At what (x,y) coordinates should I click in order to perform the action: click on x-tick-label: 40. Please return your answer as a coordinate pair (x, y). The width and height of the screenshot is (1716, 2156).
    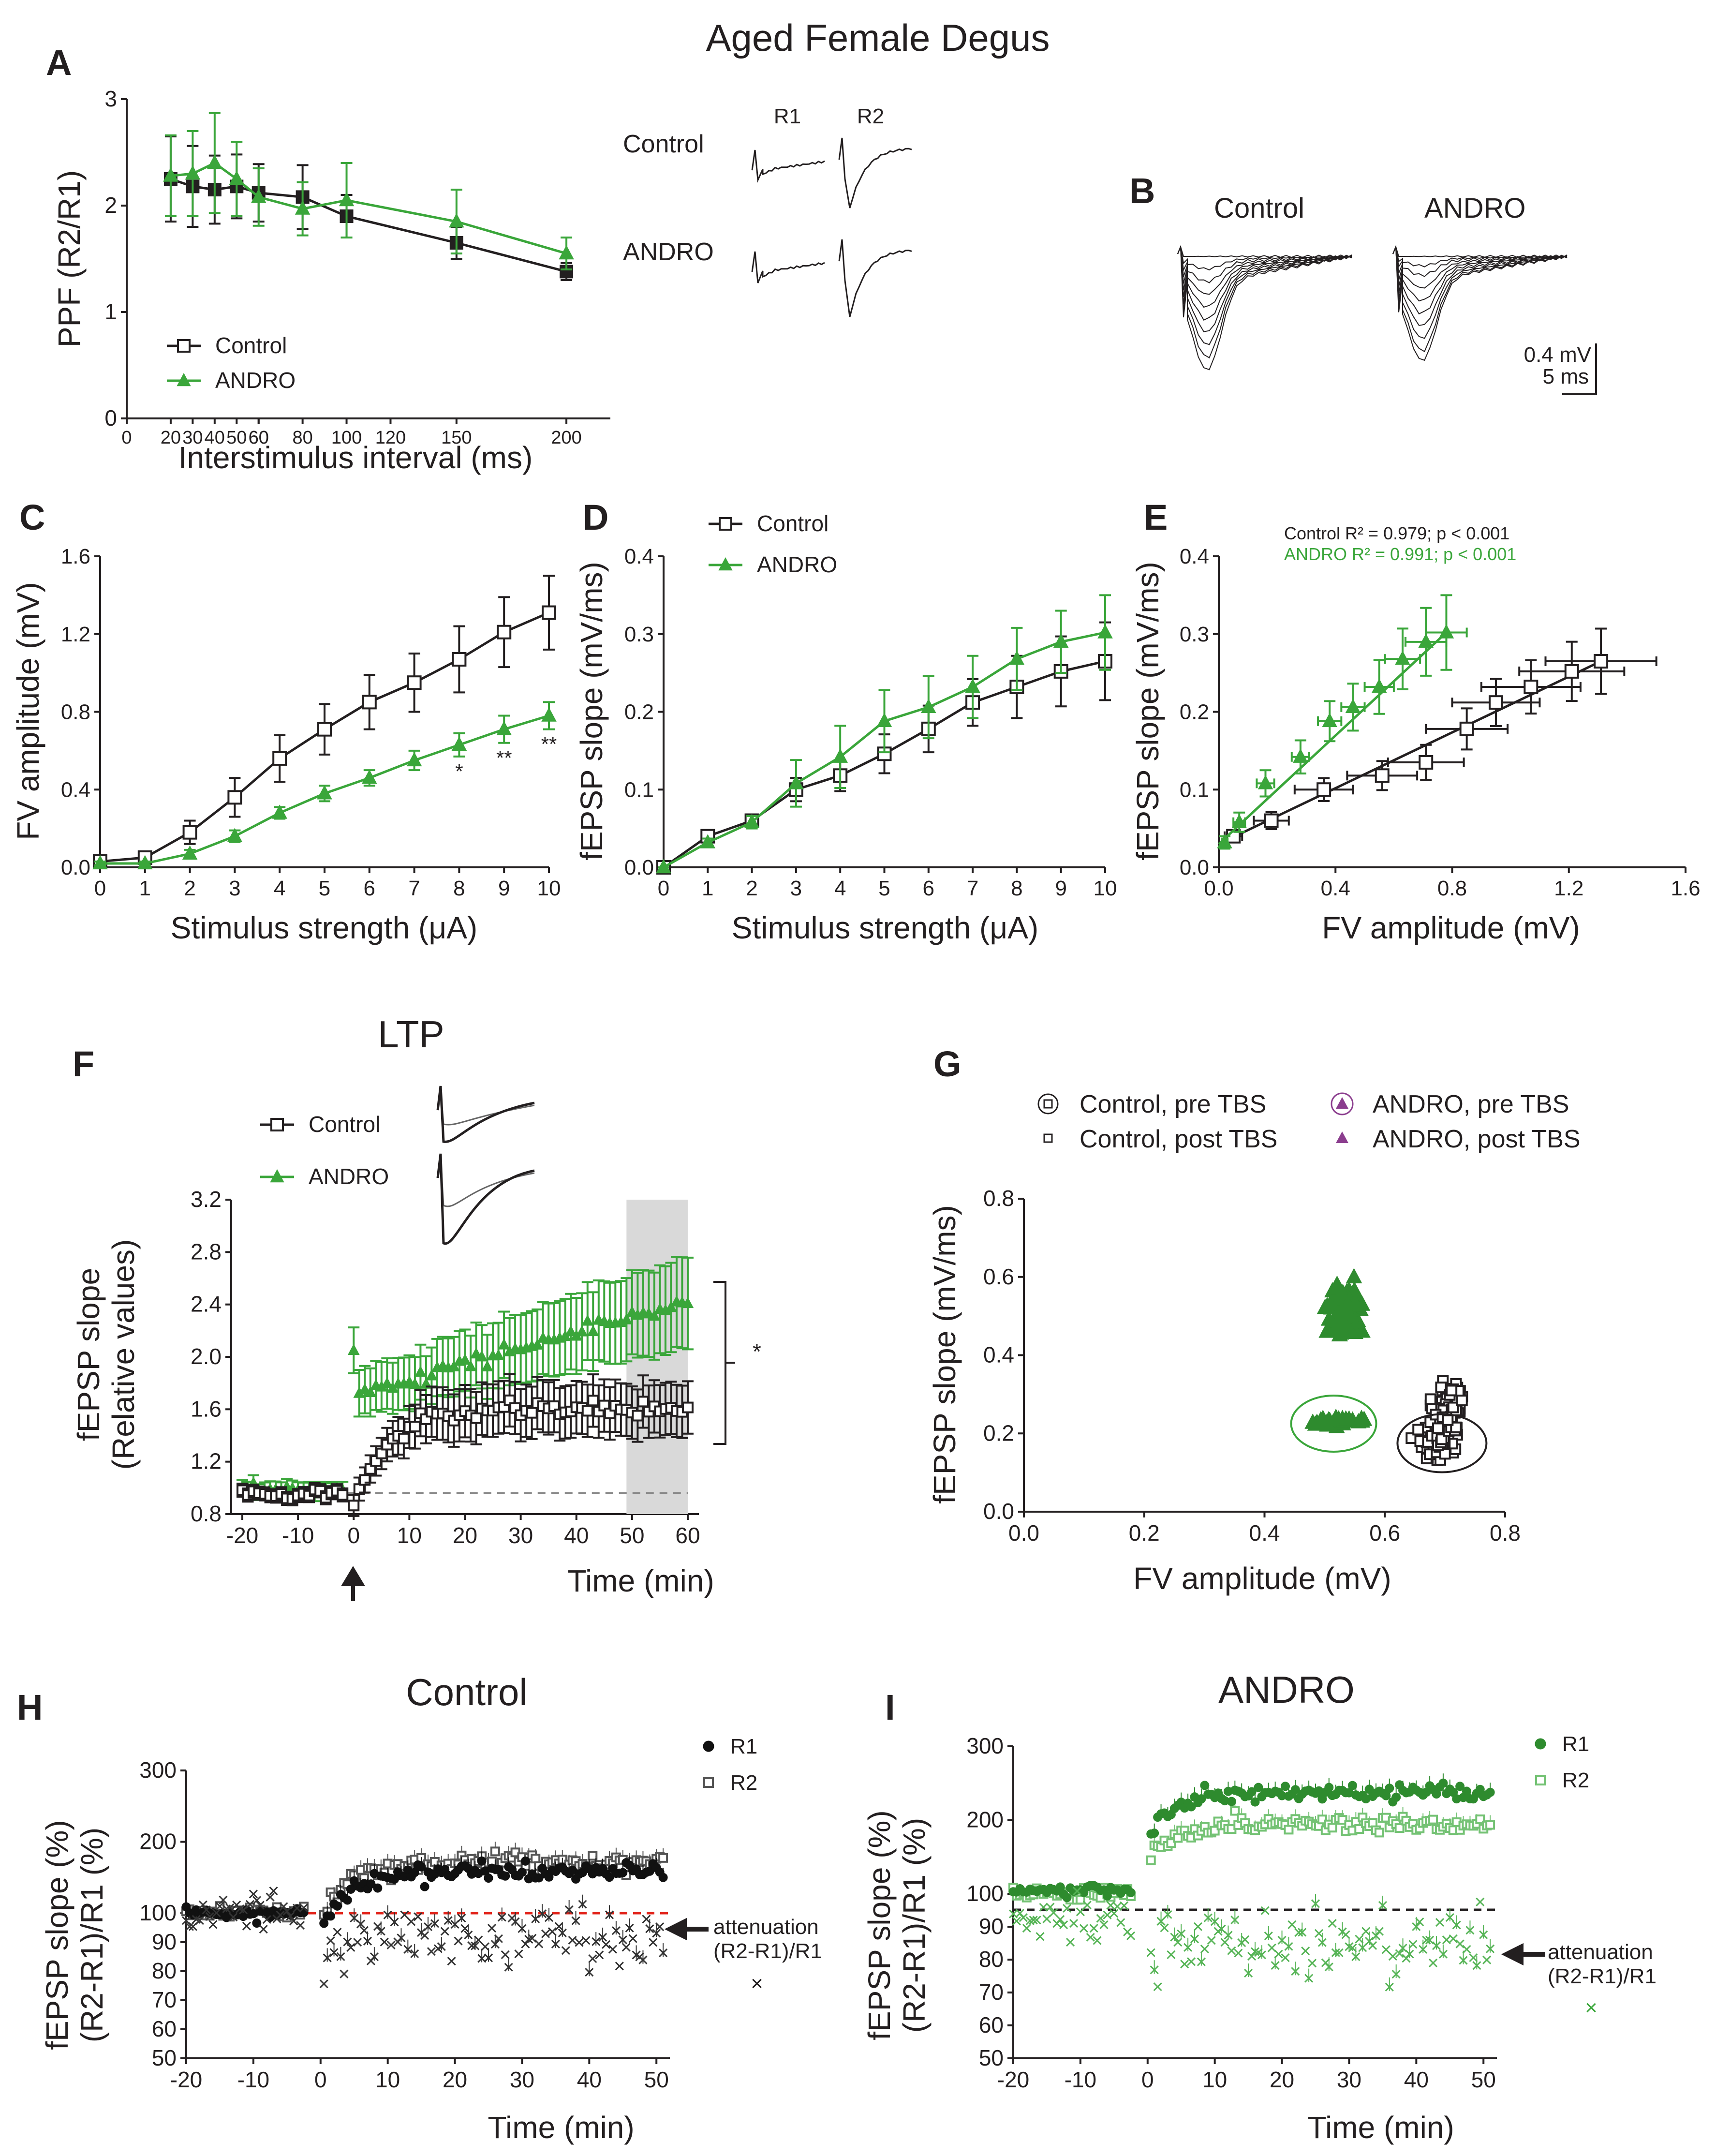
    Looking at the image, I should click on (589, 2079).